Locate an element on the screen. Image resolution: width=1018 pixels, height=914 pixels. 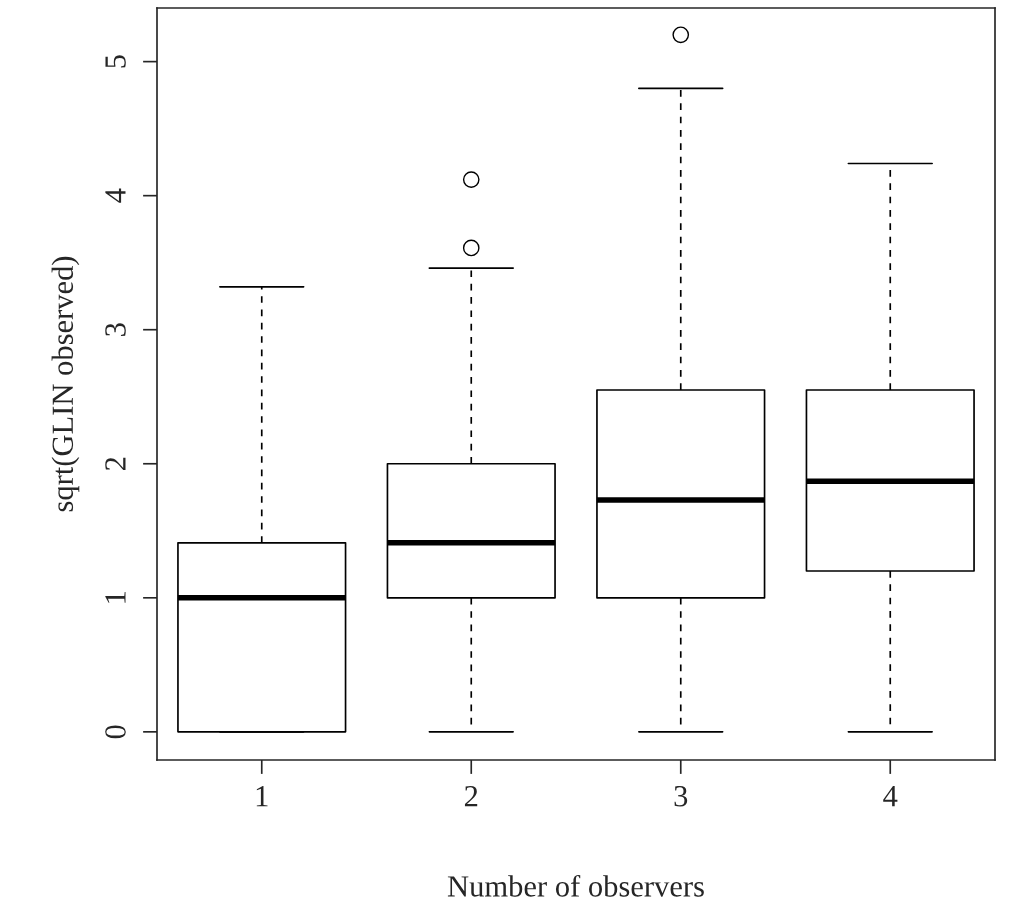
x-axis-title: Number of observers is located at coordinates (575, 885).